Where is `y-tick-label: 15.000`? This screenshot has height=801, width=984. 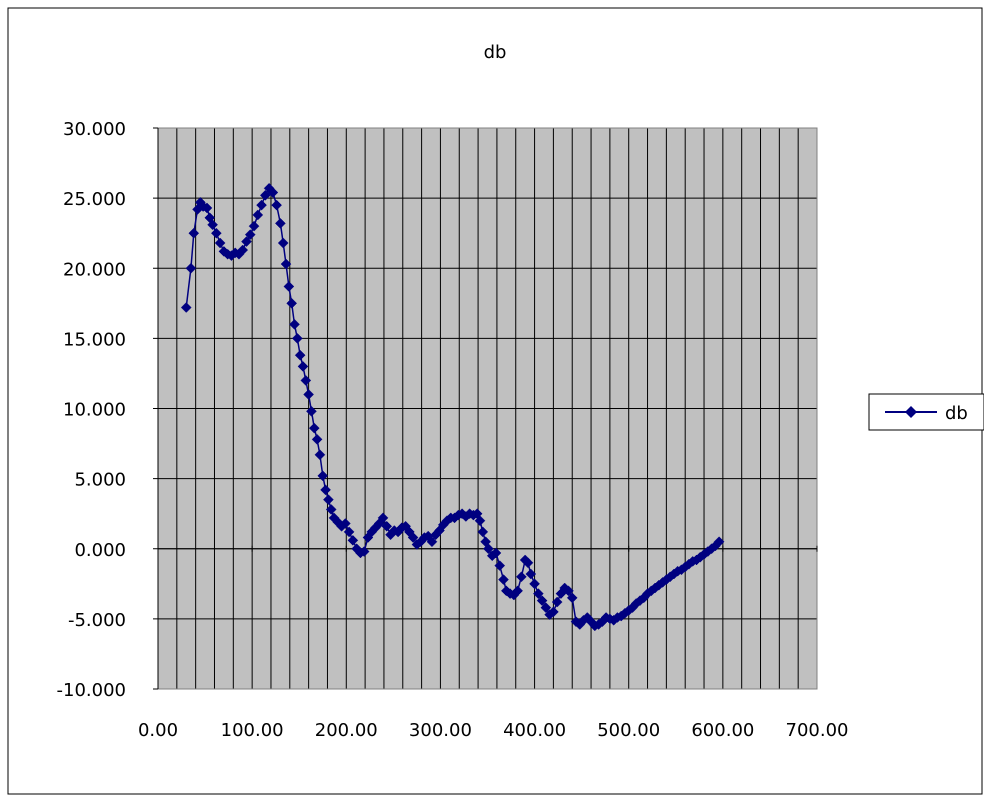 y-tick-label: 15.000 is located at coordinates (94, 339).